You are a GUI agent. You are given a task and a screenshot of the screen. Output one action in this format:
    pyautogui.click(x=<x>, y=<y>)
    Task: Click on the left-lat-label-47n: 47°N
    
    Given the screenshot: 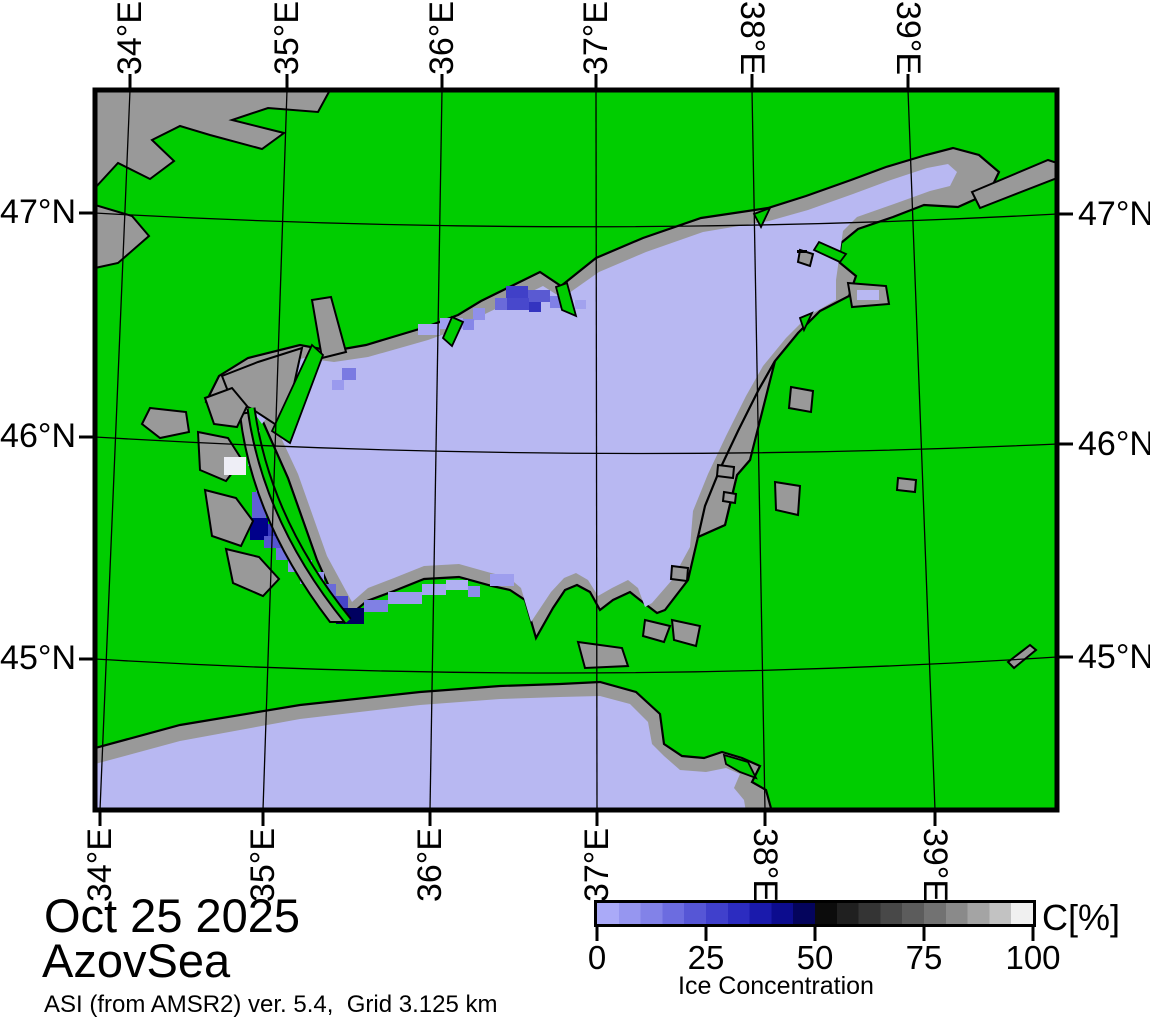 What is the action you would take?
    pyautogui.click(x=38, y=212)
    